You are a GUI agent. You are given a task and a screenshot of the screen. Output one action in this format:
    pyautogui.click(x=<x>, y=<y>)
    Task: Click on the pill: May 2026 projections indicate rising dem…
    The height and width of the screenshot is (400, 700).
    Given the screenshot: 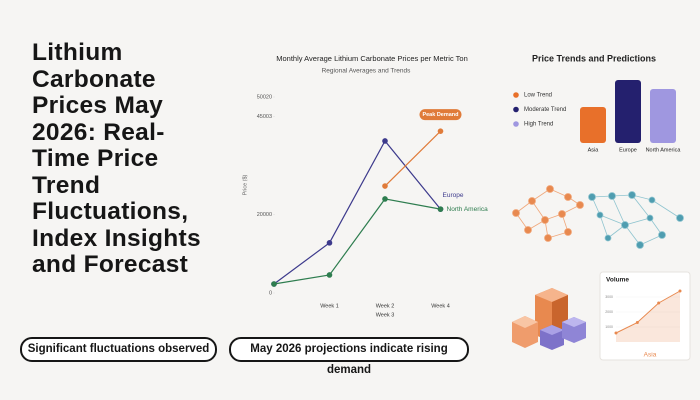 What is the action you would take?
    pyautogui.click(x=349, y=356)
    